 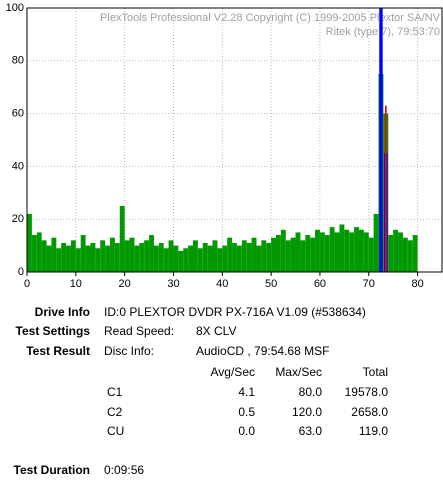 What do you see at coordinates (222, 284) in the screenshot?
I see `x-tick-label: 40` at bounding box center [222, 284].